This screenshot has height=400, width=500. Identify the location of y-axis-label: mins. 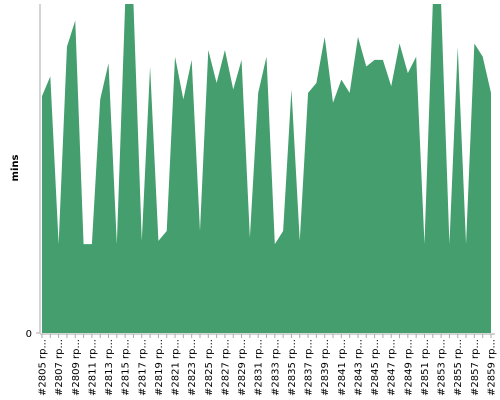
(15, 167).